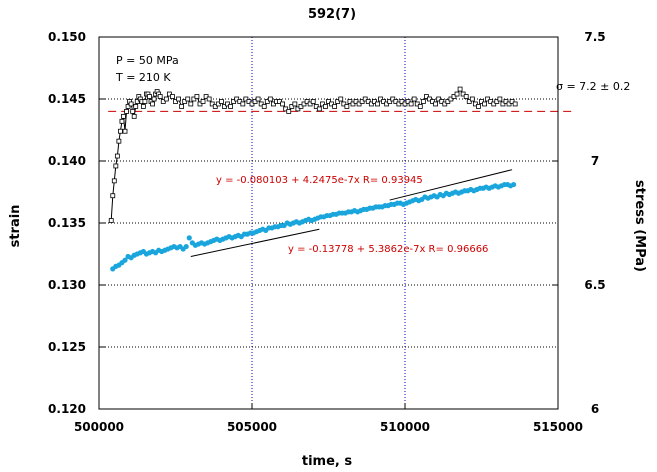 This screenshot has width=657, height=472. Describe the element at coordinates (313, 226) in the screenshot. I see `strain-series` at that location.